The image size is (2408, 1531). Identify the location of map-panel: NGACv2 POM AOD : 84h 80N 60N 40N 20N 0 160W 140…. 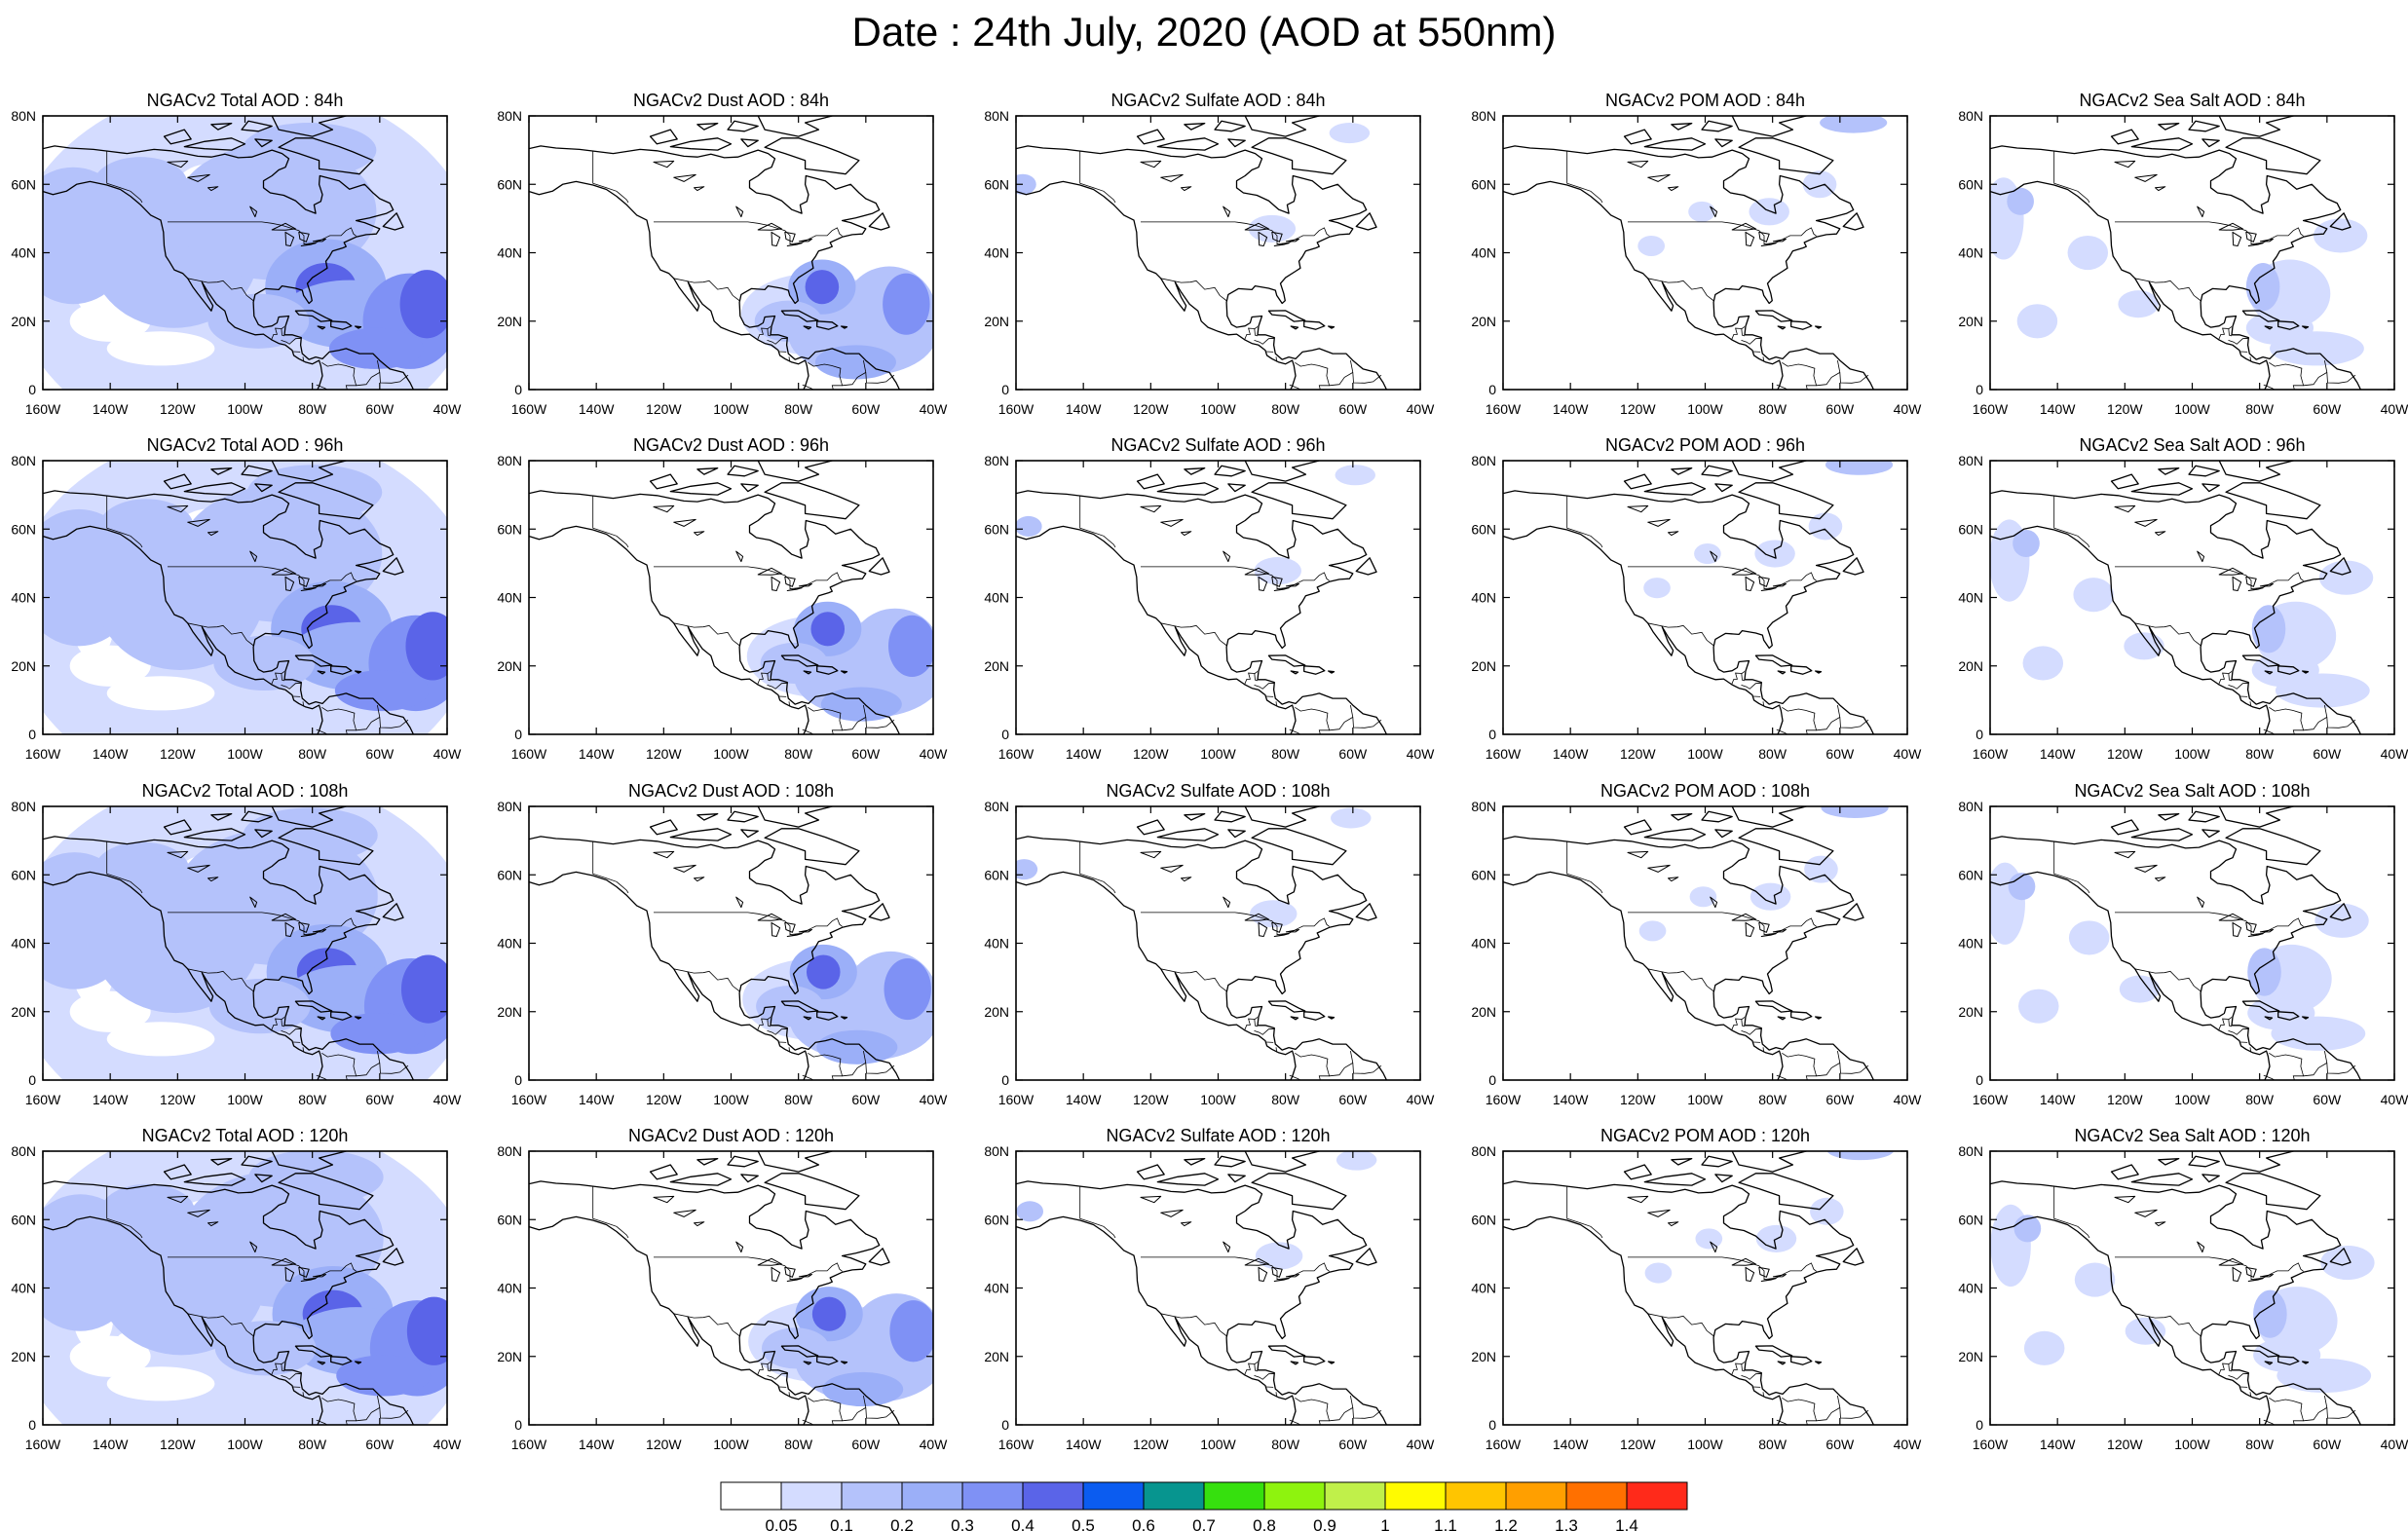
(1696, 254).